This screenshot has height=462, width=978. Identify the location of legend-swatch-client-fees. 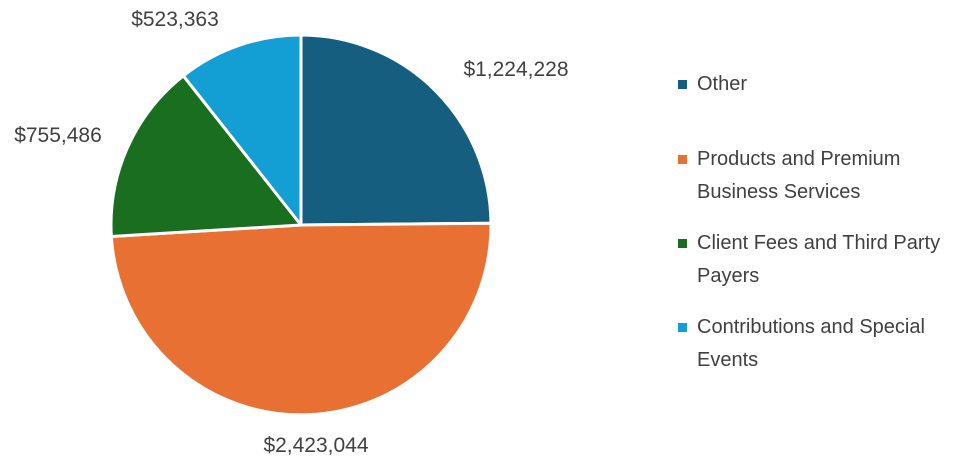
(682, 243).